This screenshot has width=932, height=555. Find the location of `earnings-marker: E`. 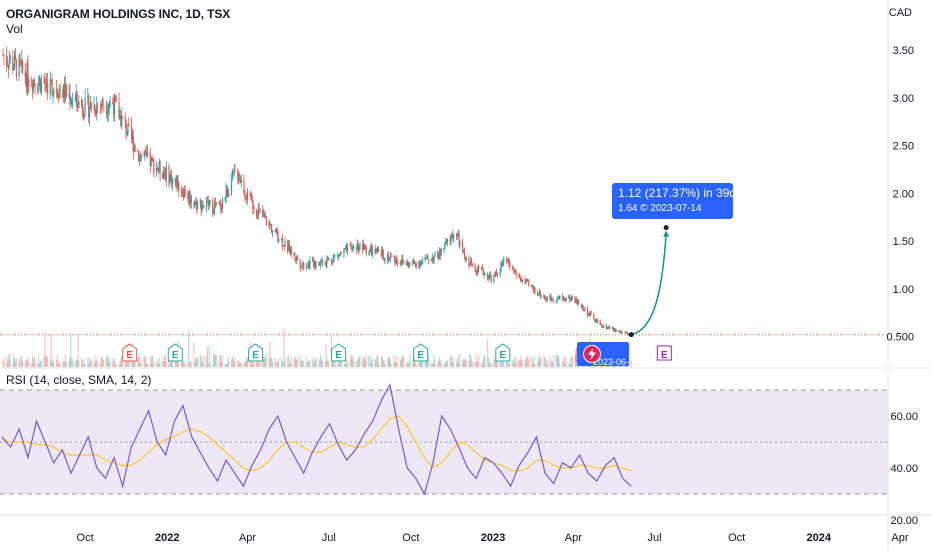

earnings-marker: E is located at coordinates (175, 352).